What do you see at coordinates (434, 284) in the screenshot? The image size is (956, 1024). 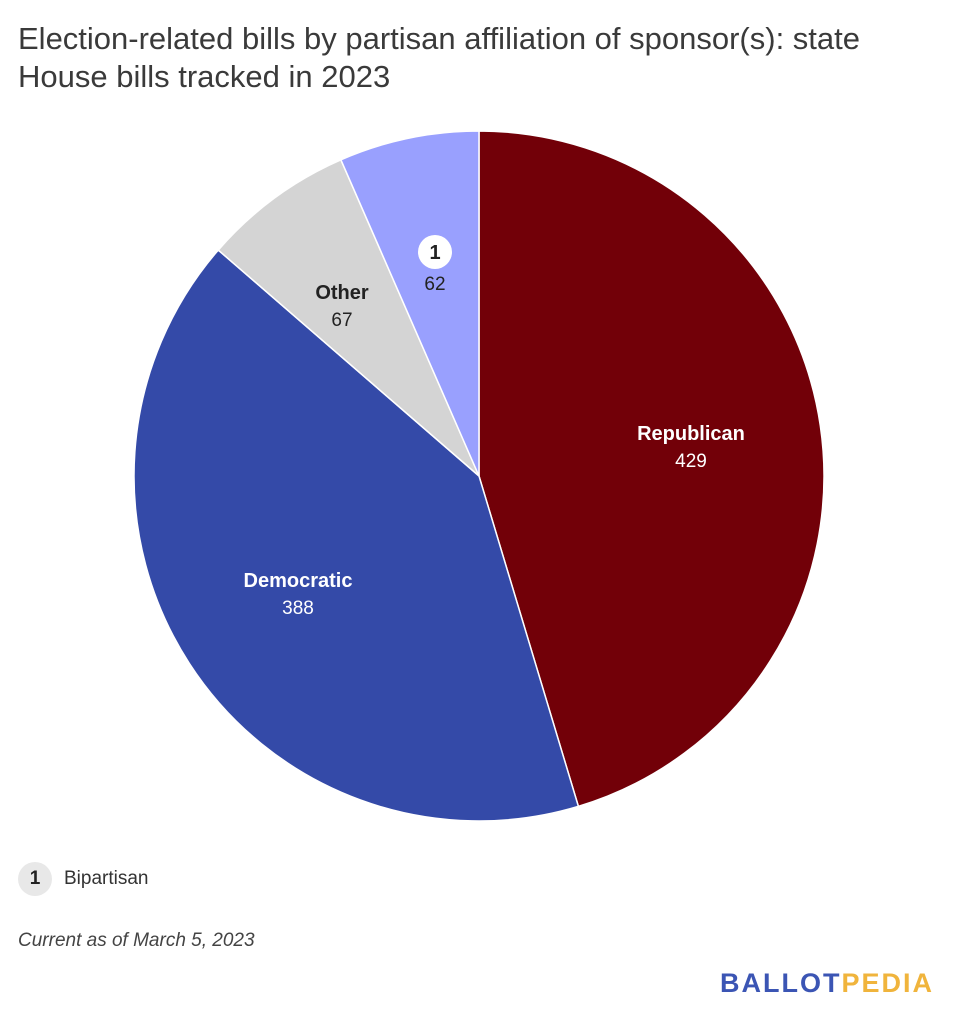 I see `slice-value-1: 62` at bounding box center [434, 284].